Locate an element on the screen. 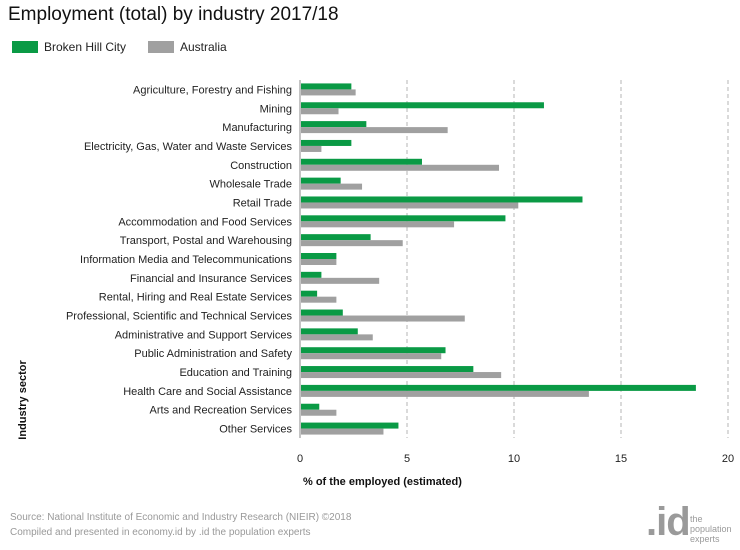 Image resolution: width=740 pixels, height=550 pixels. legend-label-australia: Australia is located at coordinates (203, 47).